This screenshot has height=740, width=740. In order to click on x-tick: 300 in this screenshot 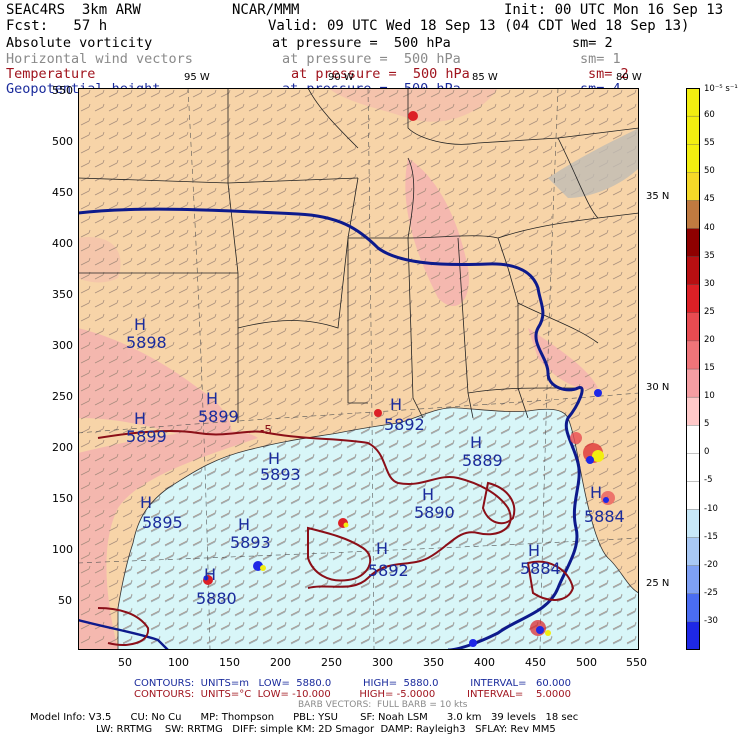, I will do `click(382, 662)`.